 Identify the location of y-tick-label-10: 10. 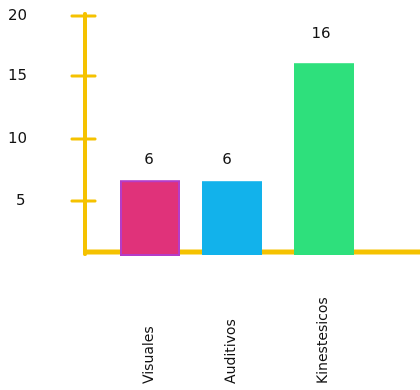
(17, 138).